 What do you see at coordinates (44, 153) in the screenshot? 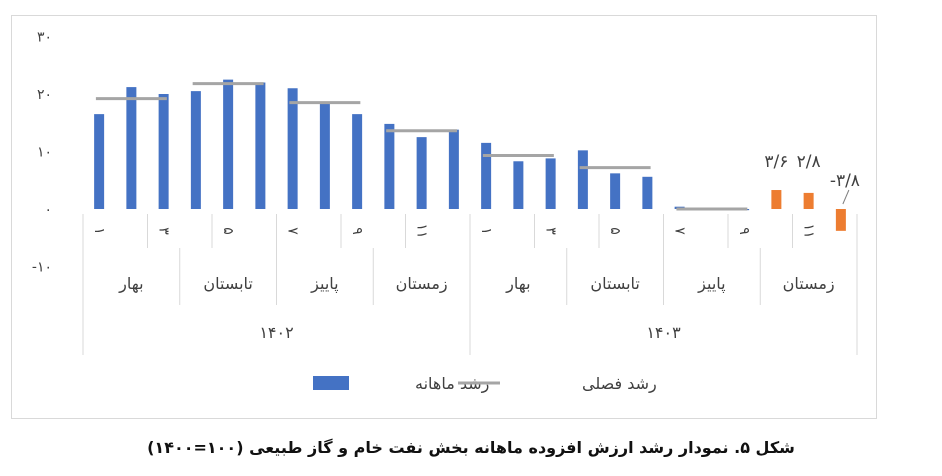
I see `y-tick-label: ۱۰` at bounding box center [44, 153].